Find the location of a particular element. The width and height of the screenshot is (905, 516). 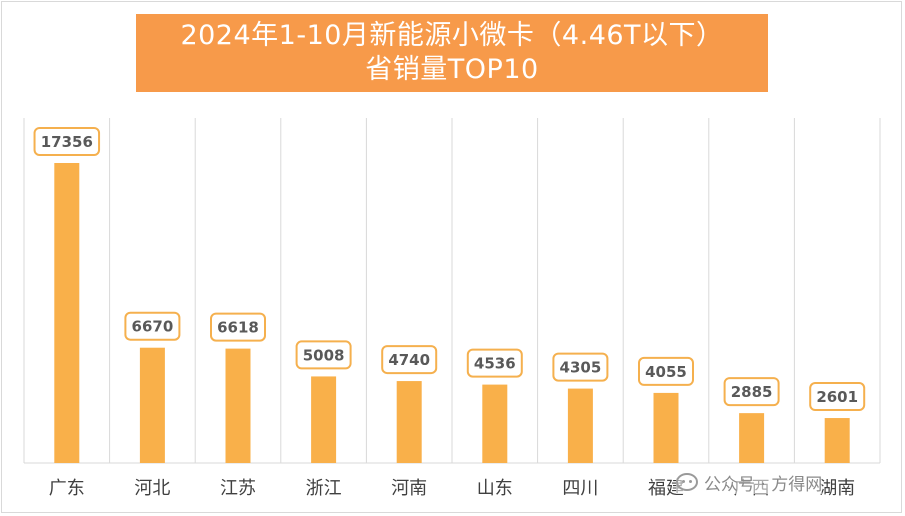

data-label: 2885 is located at coordinates (752, 392).